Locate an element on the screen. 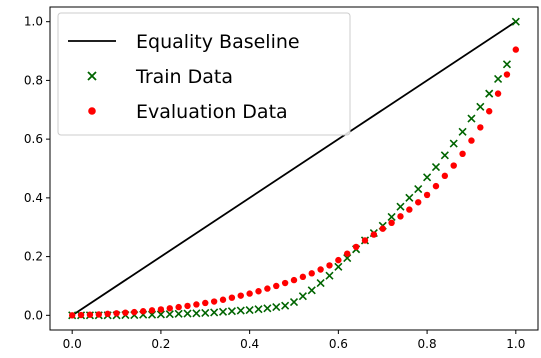 This screenshot has width=541, height=358. legend-label: Equality Baseline is located at coordinates (218, 42).